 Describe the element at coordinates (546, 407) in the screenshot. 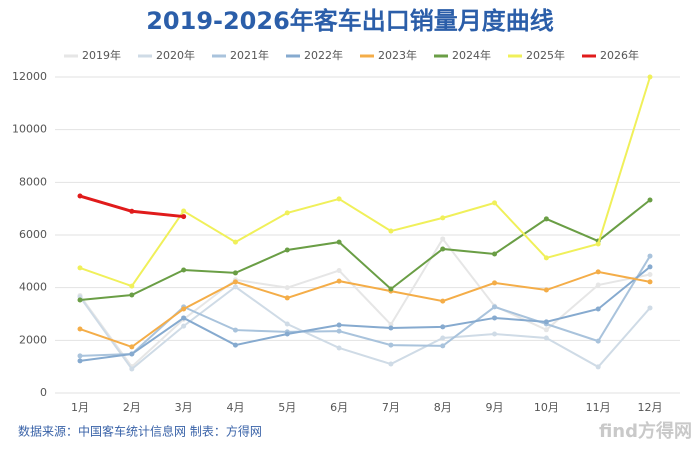

I see `x-tick-label: 10月` at that location.